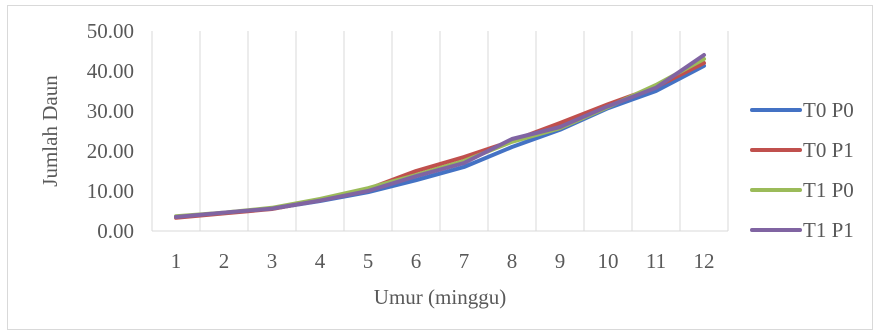 The image size is (877, 335). What do you see at coordinates (608, 261) in the screenshot?
I see `x-tick-label: 10` at bounding box center [608, 261].